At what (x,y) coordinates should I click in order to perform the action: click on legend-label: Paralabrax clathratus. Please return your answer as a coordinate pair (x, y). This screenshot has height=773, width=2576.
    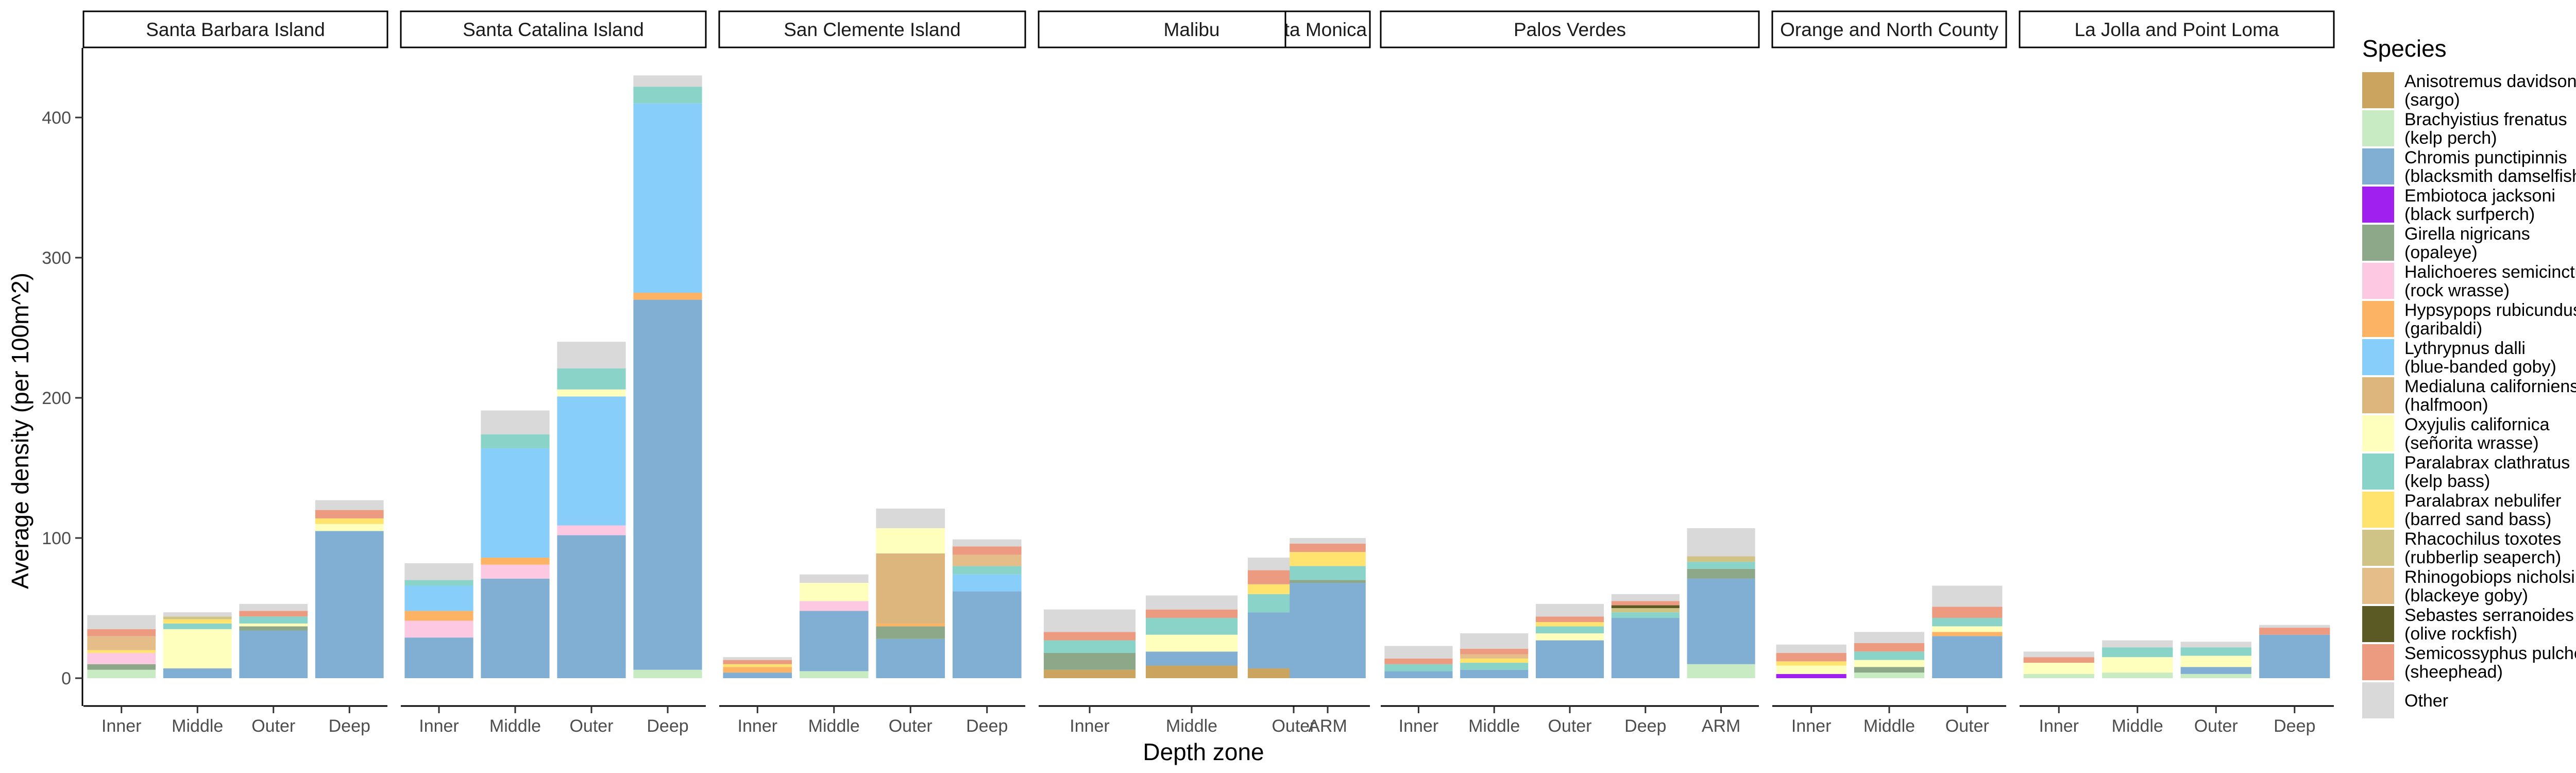
    Looking at the image, I should click on (2487, 463).